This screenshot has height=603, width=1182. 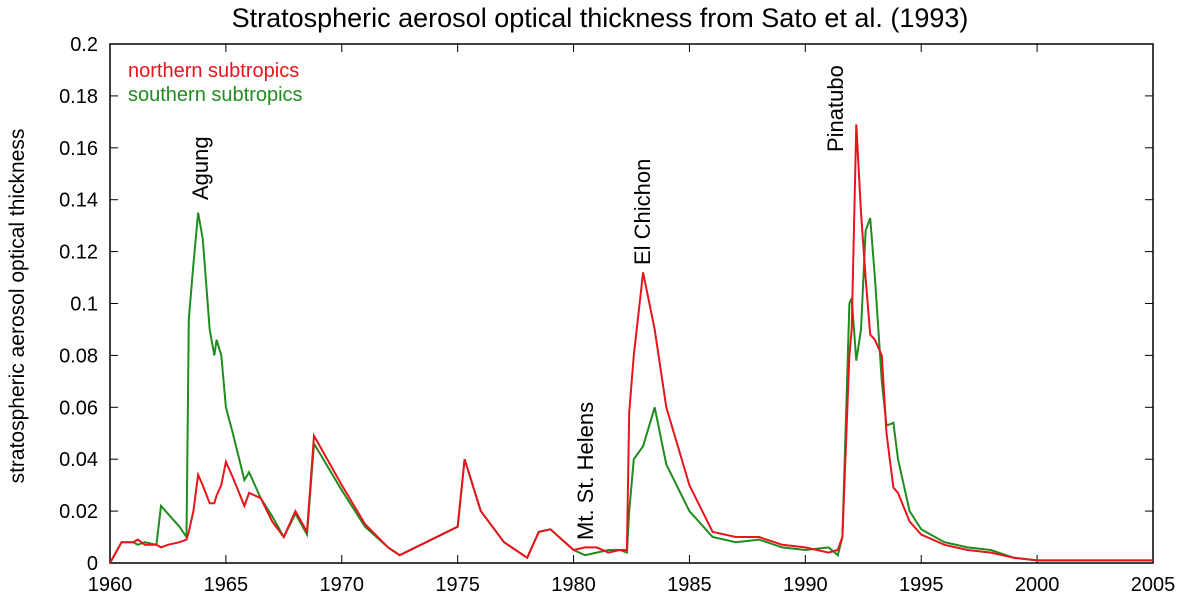 I want to click on x-tick-label: 2005, so click(x=1153, y=585).